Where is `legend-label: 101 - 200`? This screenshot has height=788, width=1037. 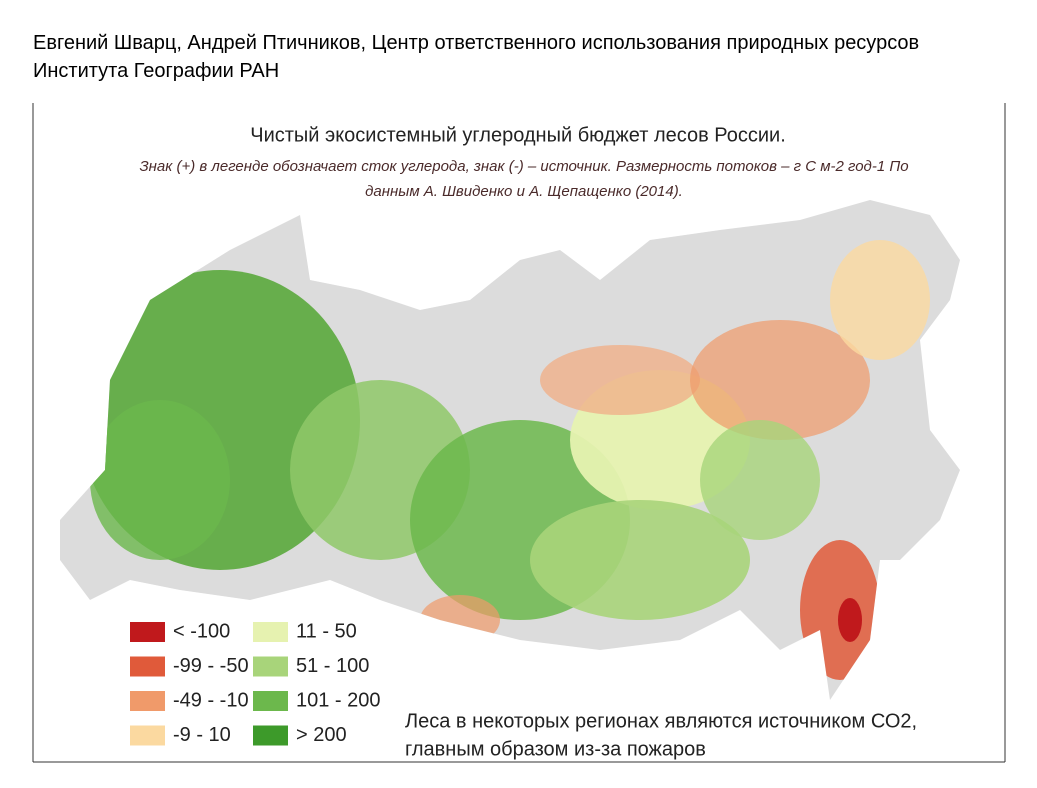 legend-label: 101 - 200 is located at coordinates (338, 700).